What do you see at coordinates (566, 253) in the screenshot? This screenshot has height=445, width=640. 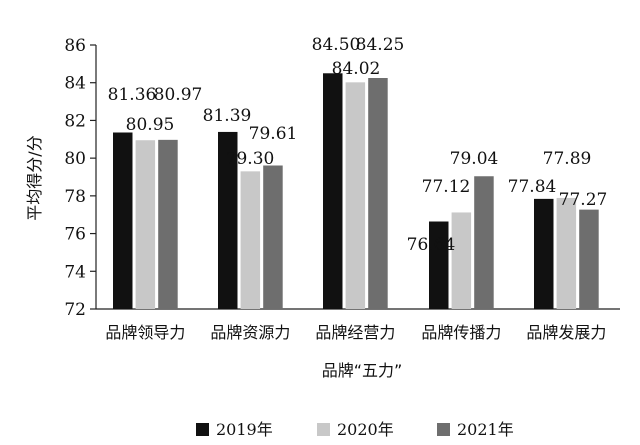 I see `bar-2020年-品牌发展力` at bounding box center [566, 253].